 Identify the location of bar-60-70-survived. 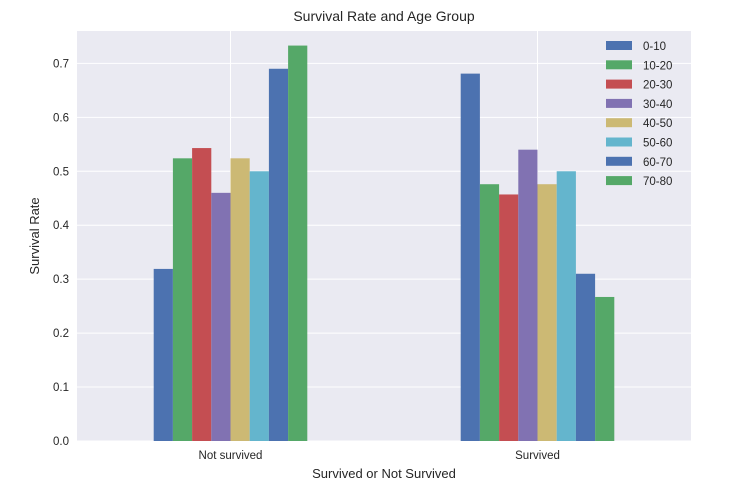
(585, 357).